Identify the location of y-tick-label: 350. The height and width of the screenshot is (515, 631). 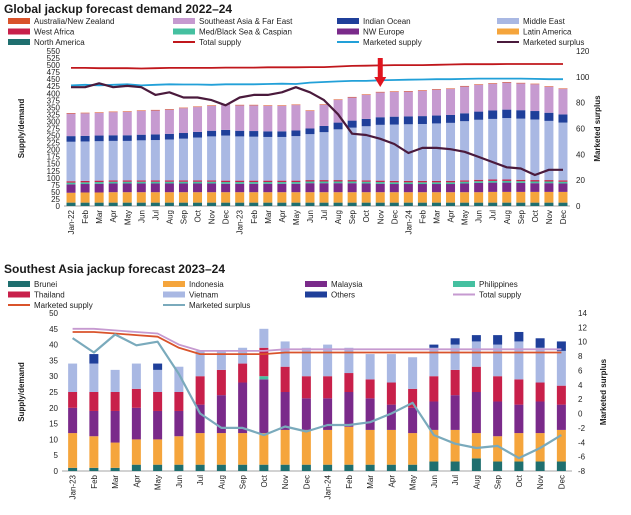
(54, 107).